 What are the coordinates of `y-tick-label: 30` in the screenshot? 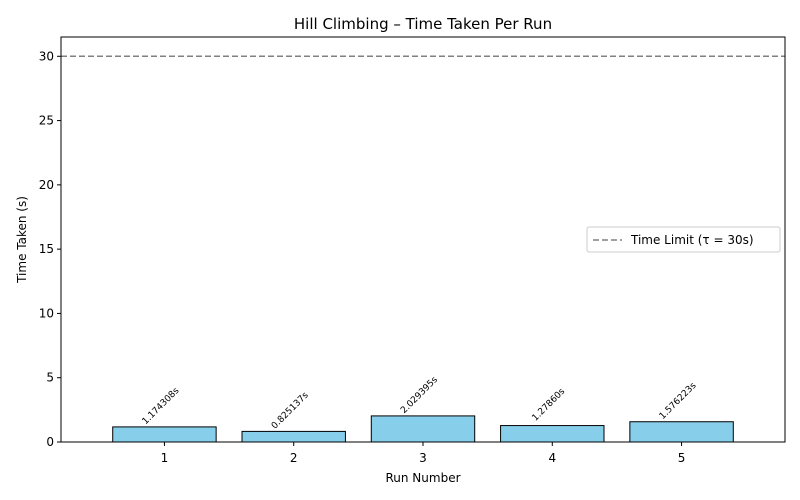 It's located at (46, 56).